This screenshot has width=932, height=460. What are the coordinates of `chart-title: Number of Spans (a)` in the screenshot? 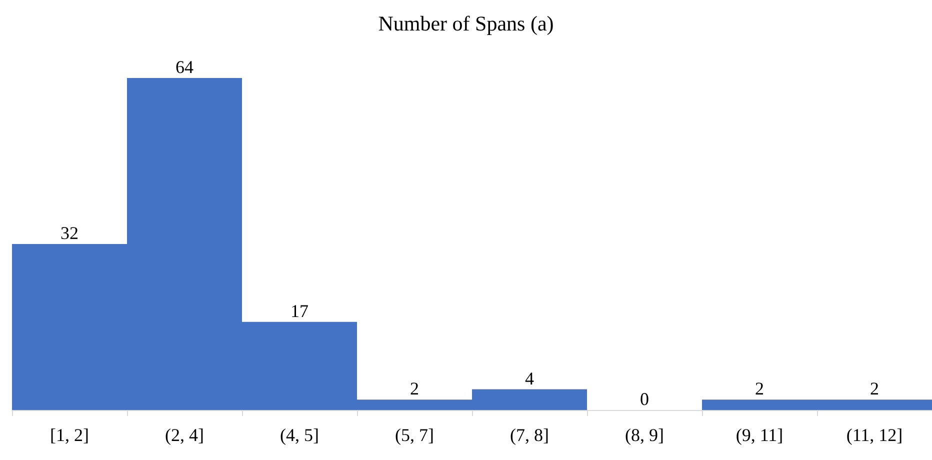 It's located at (466, 24).